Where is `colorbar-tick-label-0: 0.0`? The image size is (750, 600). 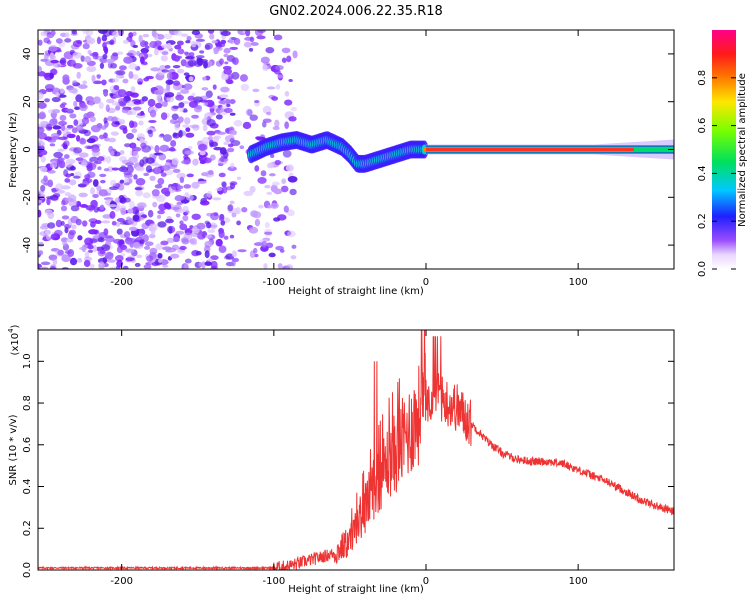 colorbar-tick-label-0: 0.0 is located at coordinates (702, 269).